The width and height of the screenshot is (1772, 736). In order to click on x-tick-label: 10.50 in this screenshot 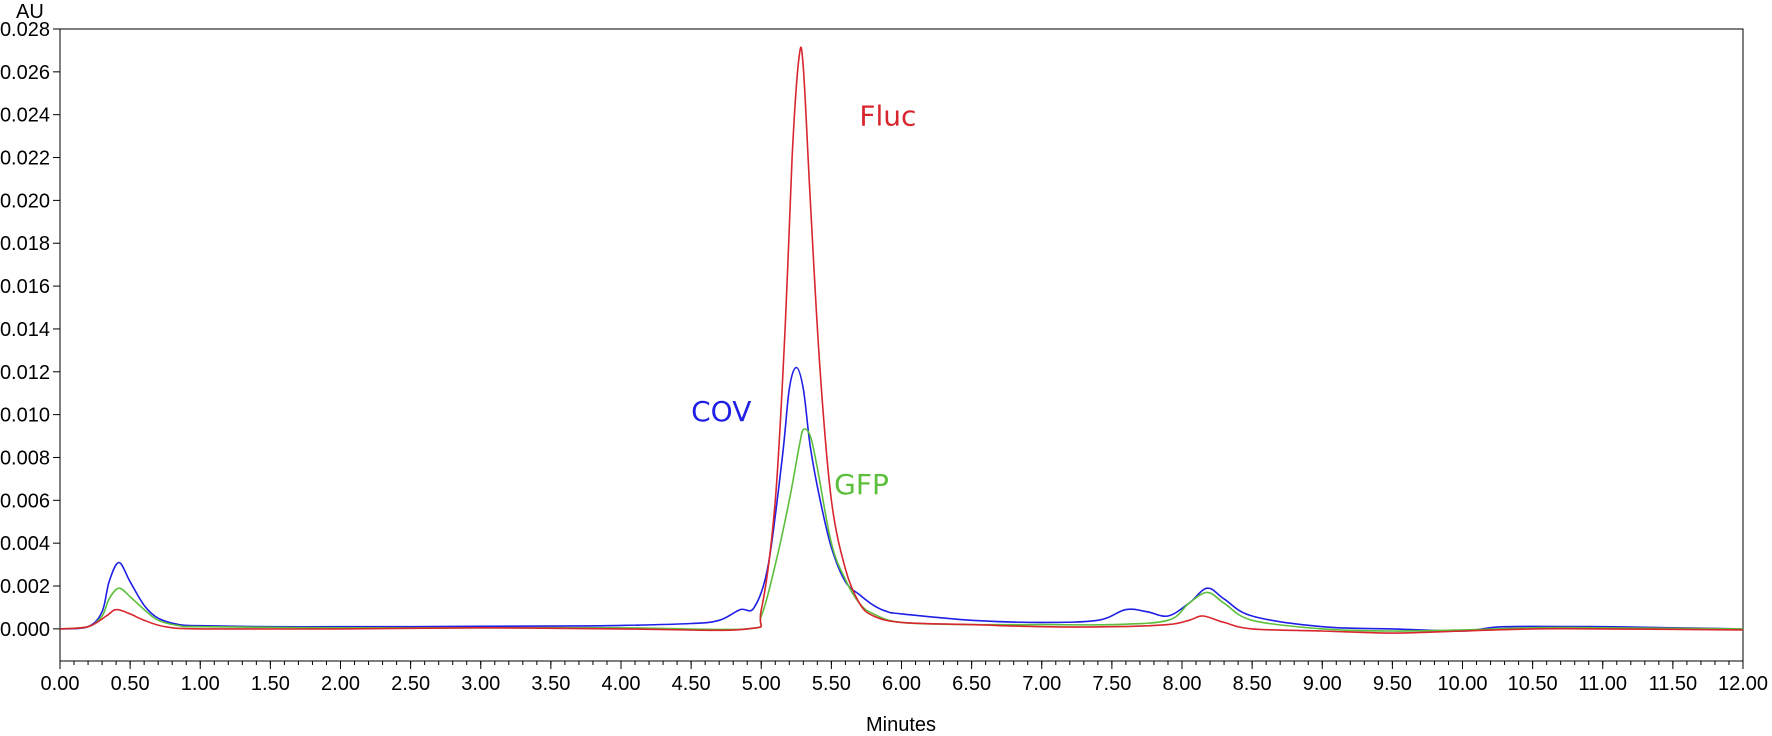, I will do `click(1533, 684)`.